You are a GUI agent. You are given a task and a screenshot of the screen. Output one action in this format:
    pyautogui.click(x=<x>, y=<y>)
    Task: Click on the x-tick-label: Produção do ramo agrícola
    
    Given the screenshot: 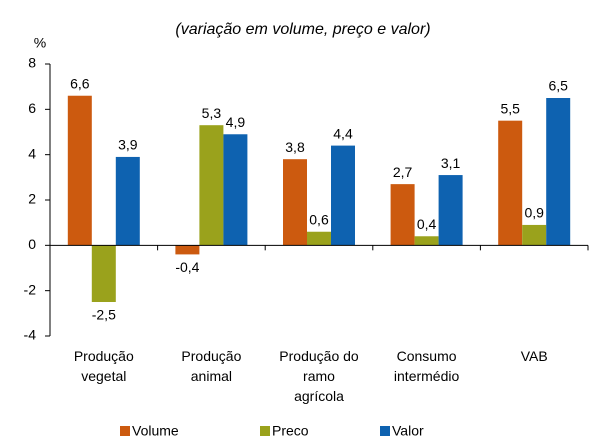 What is the action you would take?
    pyautogui.click(x=319, y=376)
    